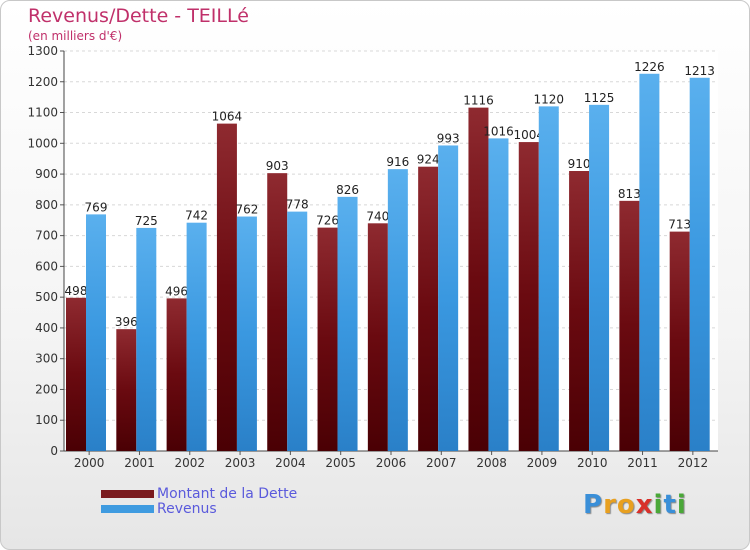 The image size is (750, 550). Describe the element at coordinates (46, 174) in the screenshot. I see `y-tick-label: 900` at that location.